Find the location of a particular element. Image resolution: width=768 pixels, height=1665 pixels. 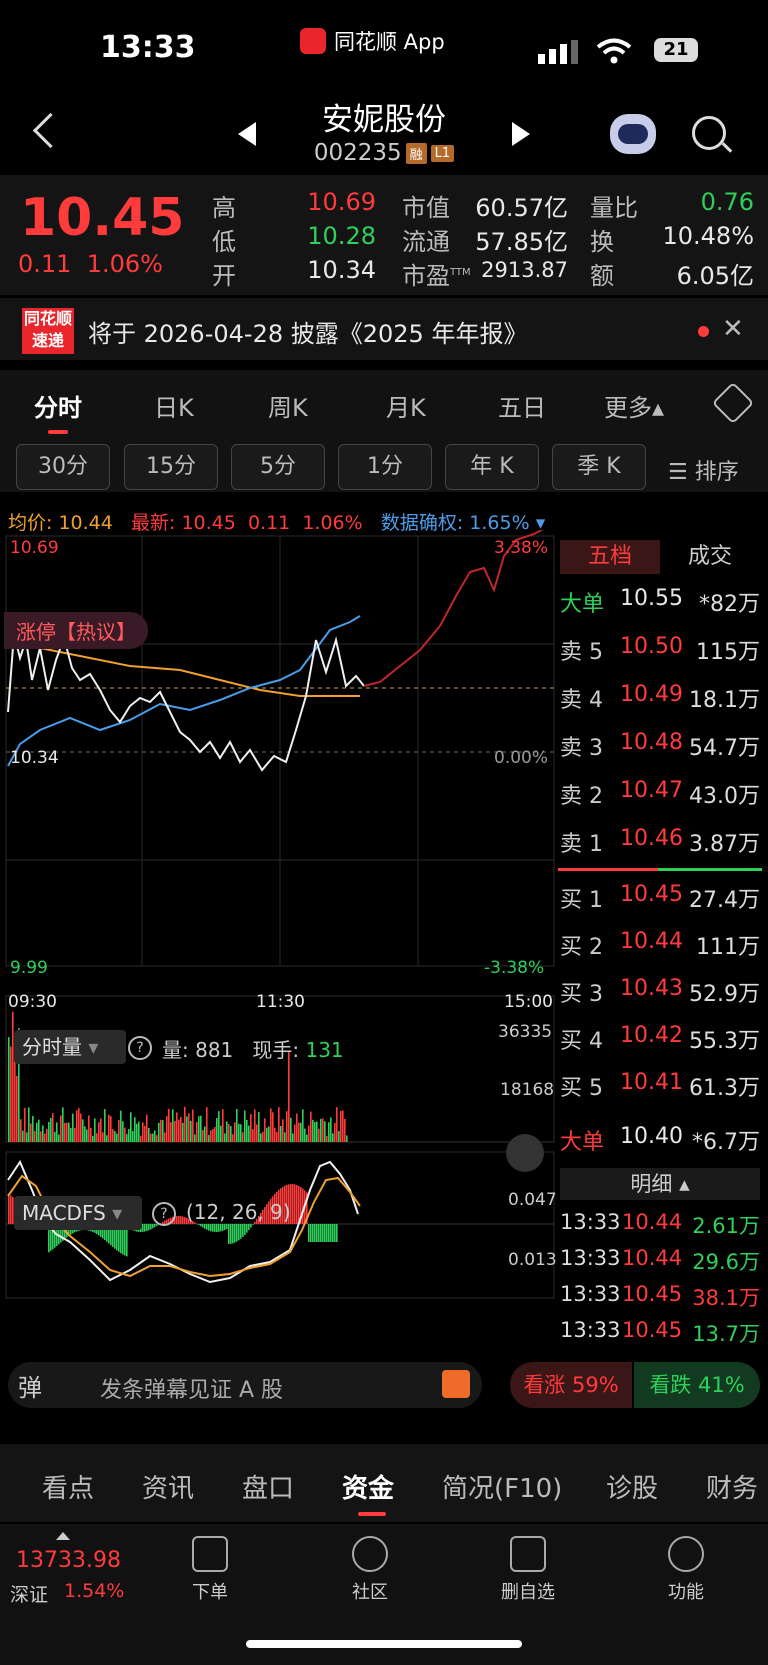

tab-more: 更多▴ is located at coordinates (634, 408).